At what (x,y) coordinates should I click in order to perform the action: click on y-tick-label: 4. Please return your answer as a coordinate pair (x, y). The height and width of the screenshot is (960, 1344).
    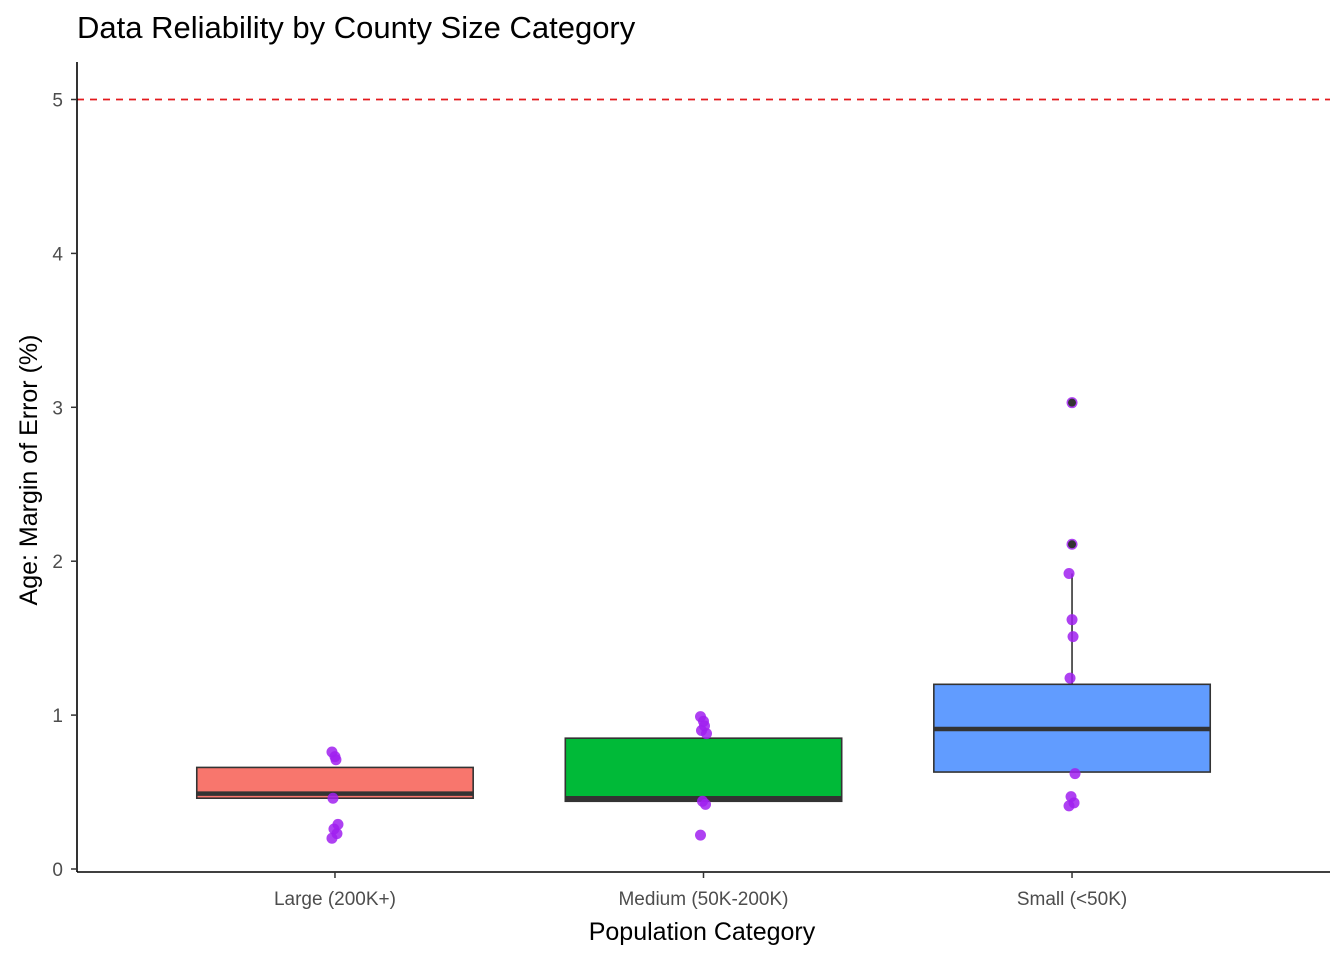
    Looking at the image, I should click on (57, 254).